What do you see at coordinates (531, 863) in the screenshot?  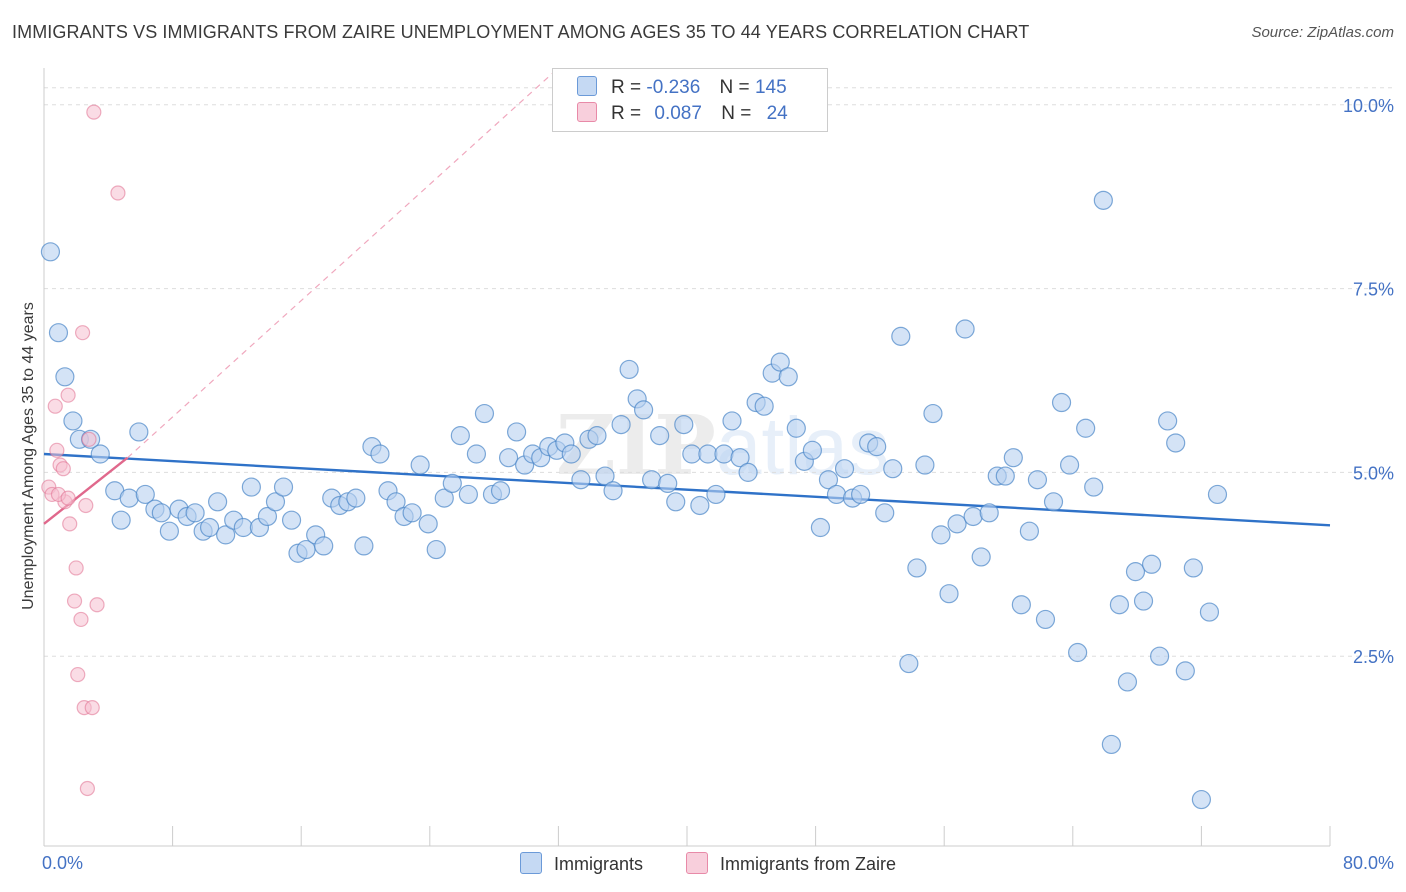 I see `series-swatch-immigrants` at bounding box center [531, 863].